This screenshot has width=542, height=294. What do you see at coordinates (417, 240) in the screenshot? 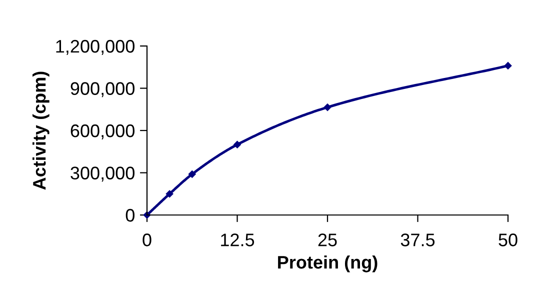
I see `x-tick-label: 37.5` at bounding box center [417, 240].